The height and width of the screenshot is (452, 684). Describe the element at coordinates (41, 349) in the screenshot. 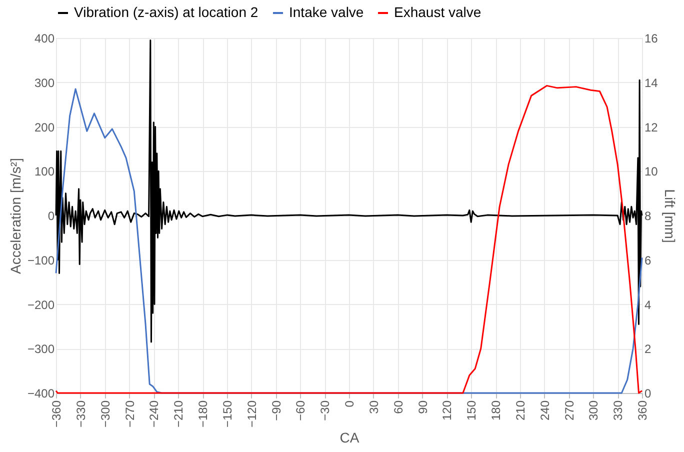

I see `y-tick-label: −300` at that location.